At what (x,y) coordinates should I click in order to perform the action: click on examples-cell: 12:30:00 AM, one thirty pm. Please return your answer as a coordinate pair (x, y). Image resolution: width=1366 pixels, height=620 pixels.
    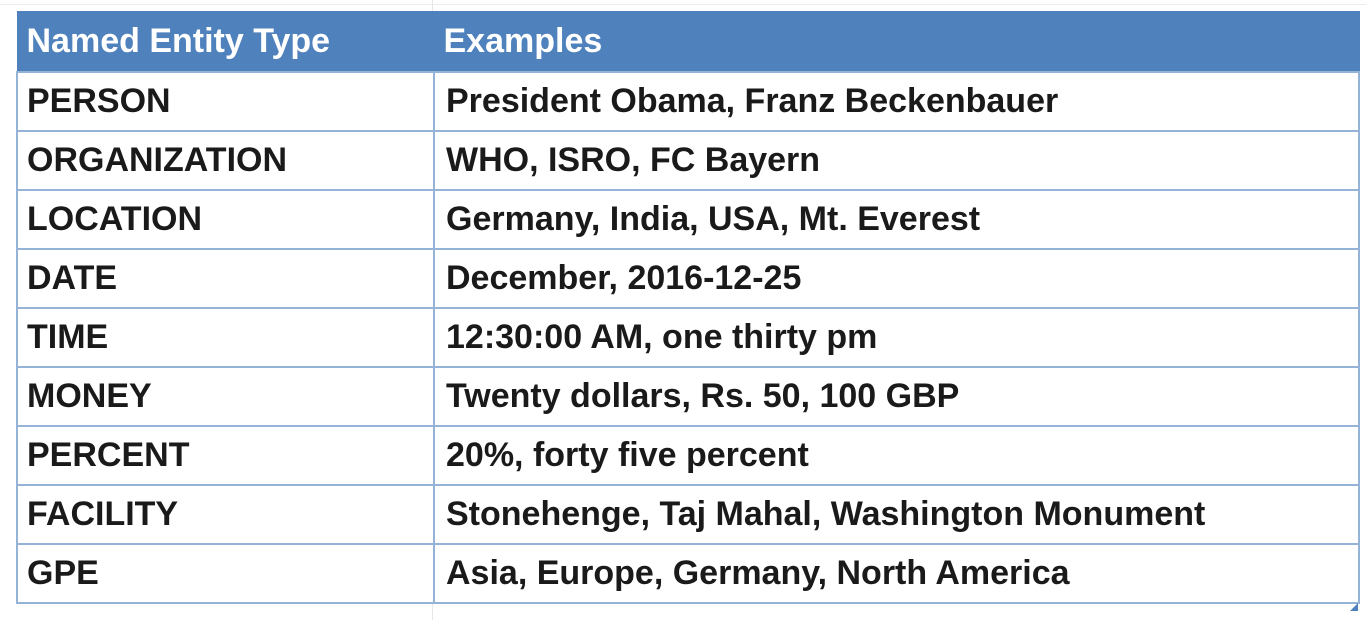
    Looking at the image, I should click on (896, 337).